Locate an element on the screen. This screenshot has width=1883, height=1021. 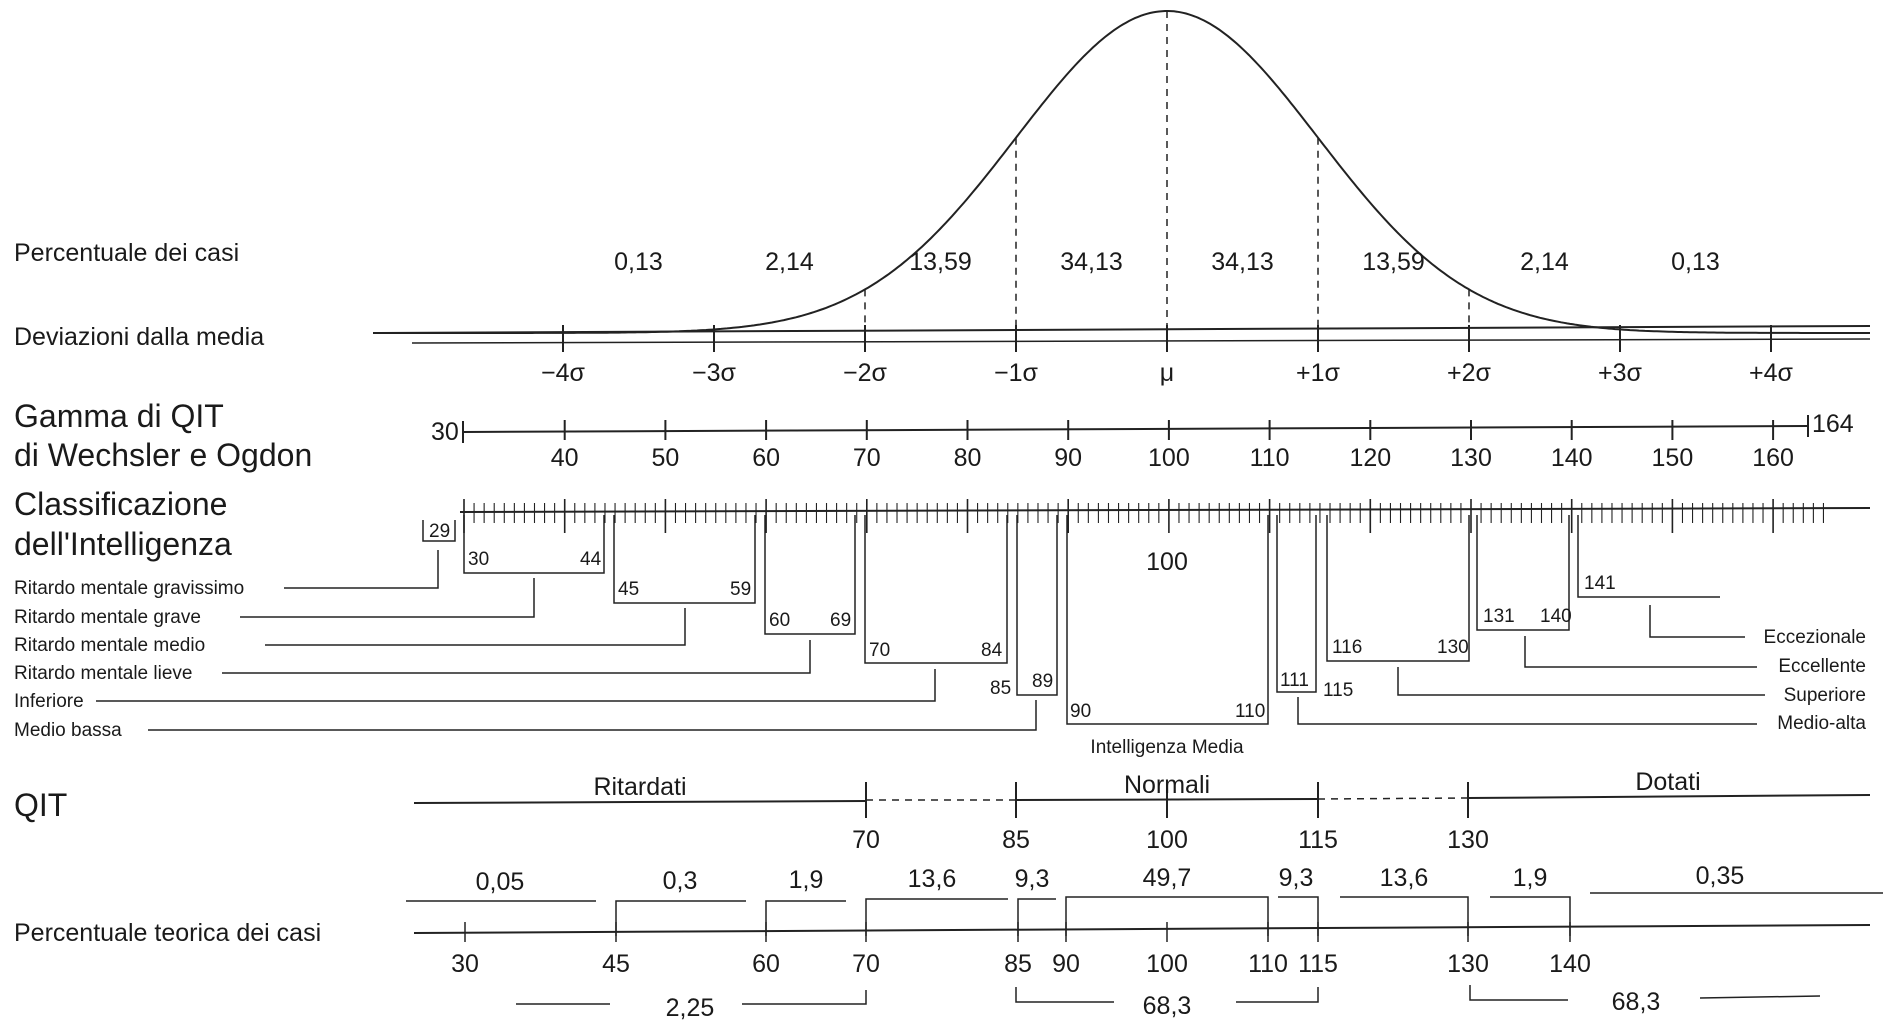
qit-line-dotati is located at coordinates (1669, 796).